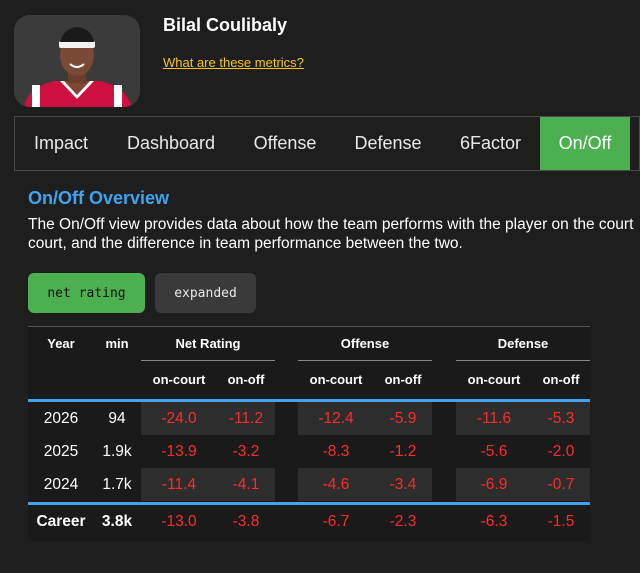  I want to click on career-divider, so click(309, 503).